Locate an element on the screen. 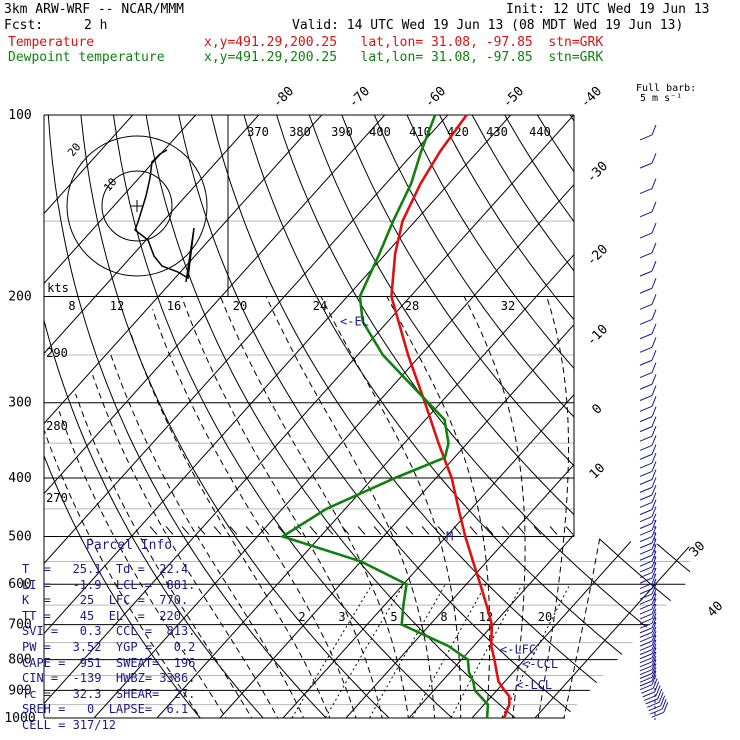 The width and height of the screenshot is (740, 740). pressure-label: 1000 is located at coordinates (19, 718).